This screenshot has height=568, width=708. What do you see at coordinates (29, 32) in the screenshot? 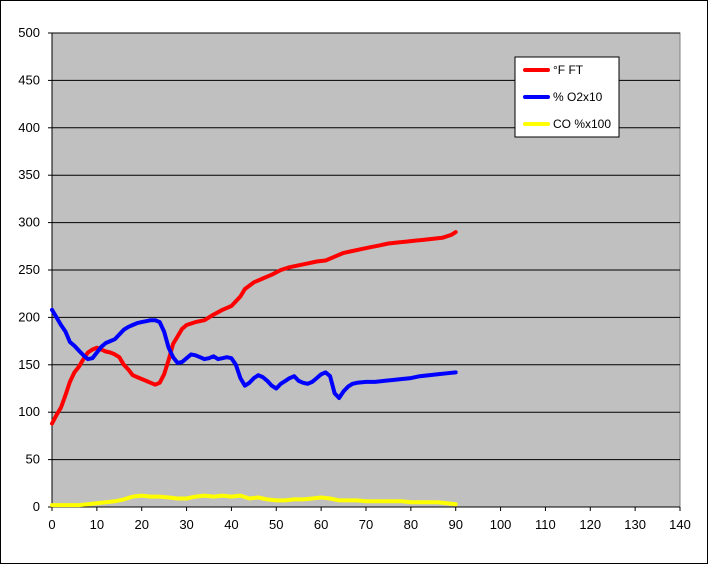
I see `y-tick-label: 500` at bounding box center [29, 32].